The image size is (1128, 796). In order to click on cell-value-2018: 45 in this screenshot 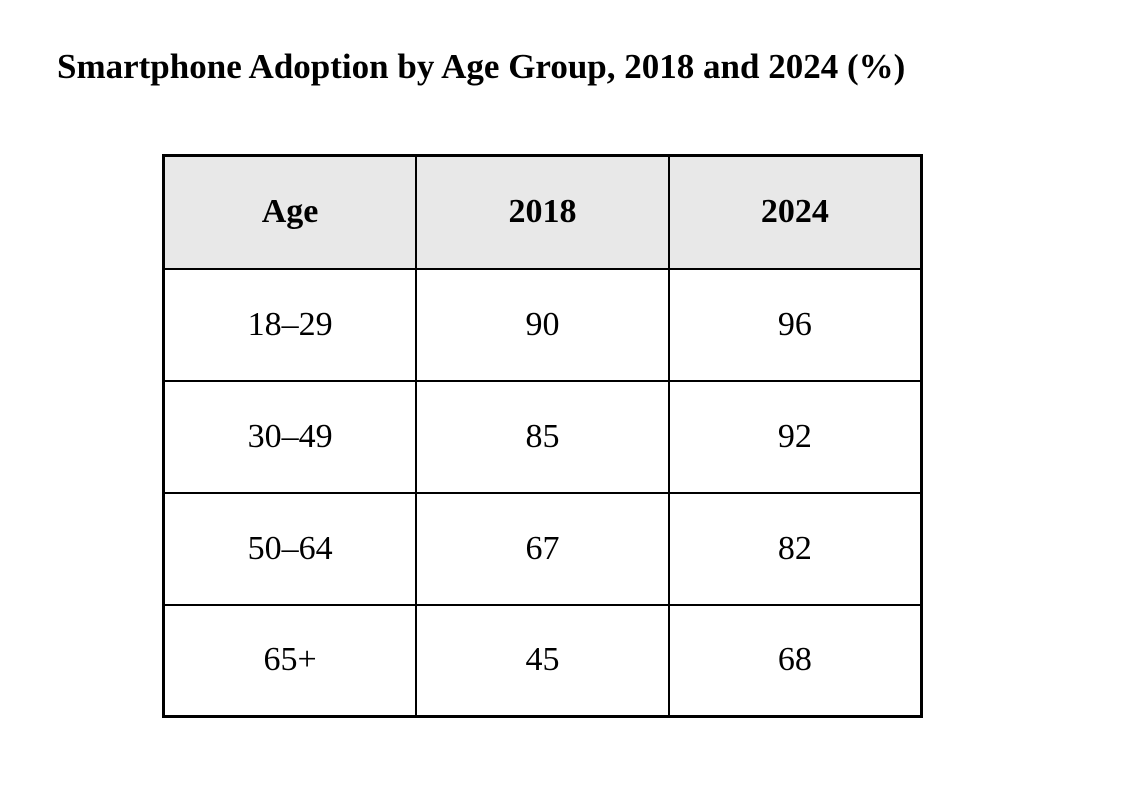, I will do `click(542, 660)`.